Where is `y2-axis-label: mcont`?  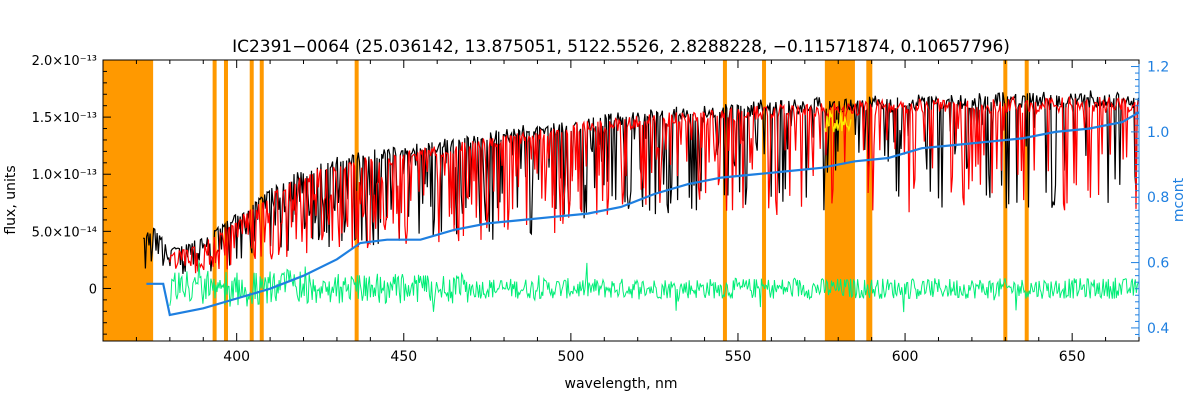 y2-axis-label: mcont is located at coordinates (1179, 199).